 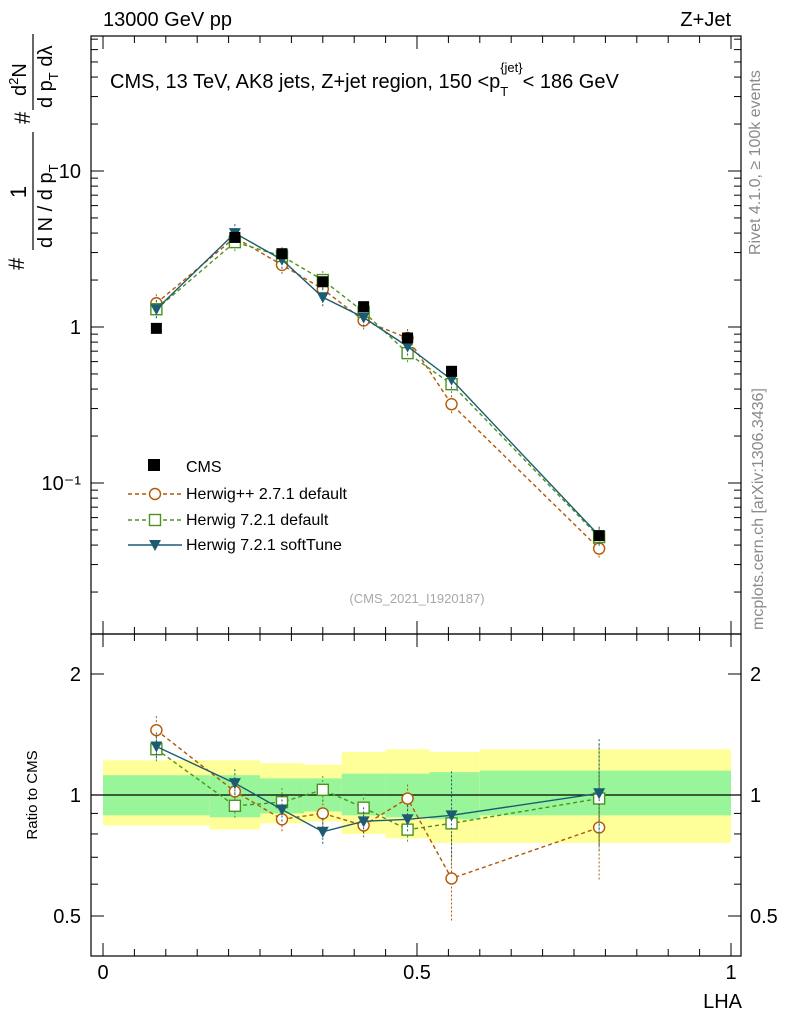 I want to click on uncertainty-band-inner, so click(x=605, y=793).